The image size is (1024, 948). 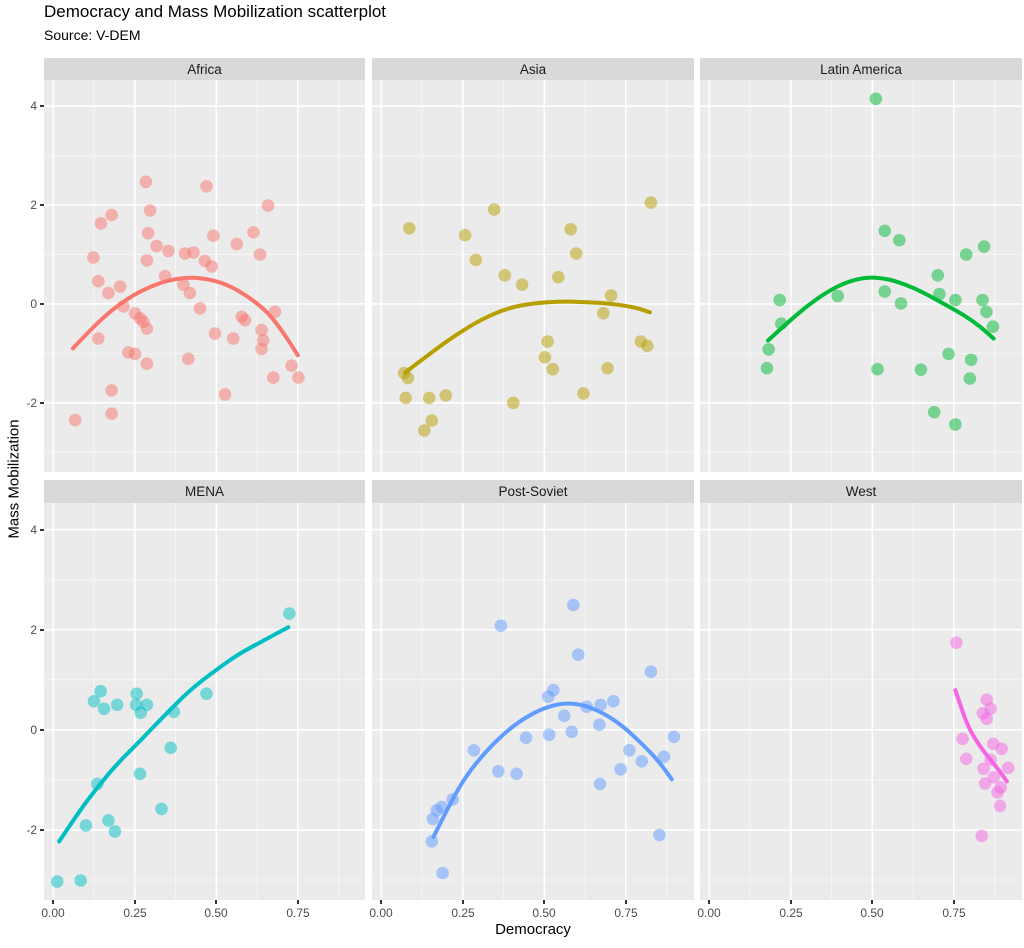 What do you see at coordinates (533, 276) in the screenshot?
I see `facet-panel-asia` at bounding box center [533, 276].